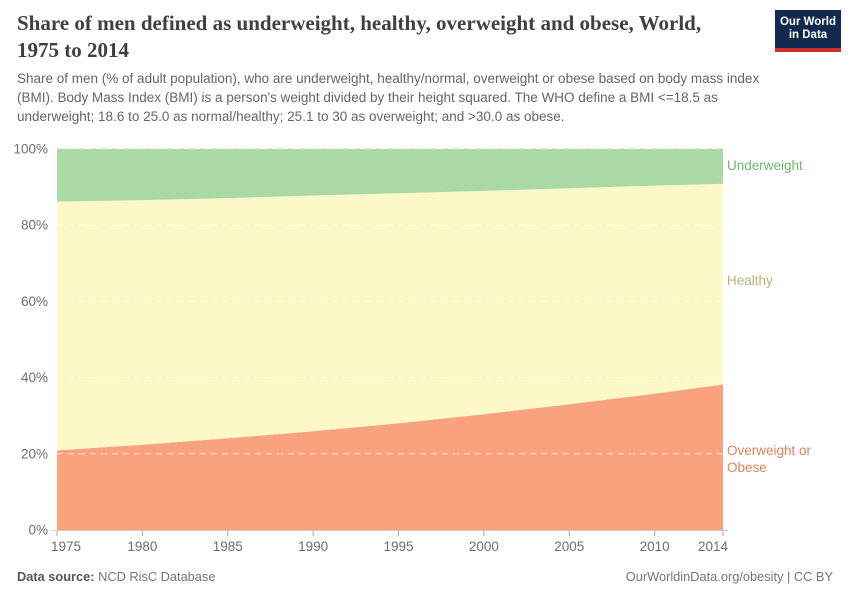  I want to click on owid-logo-text: Our World in Data, so click(808, 29).